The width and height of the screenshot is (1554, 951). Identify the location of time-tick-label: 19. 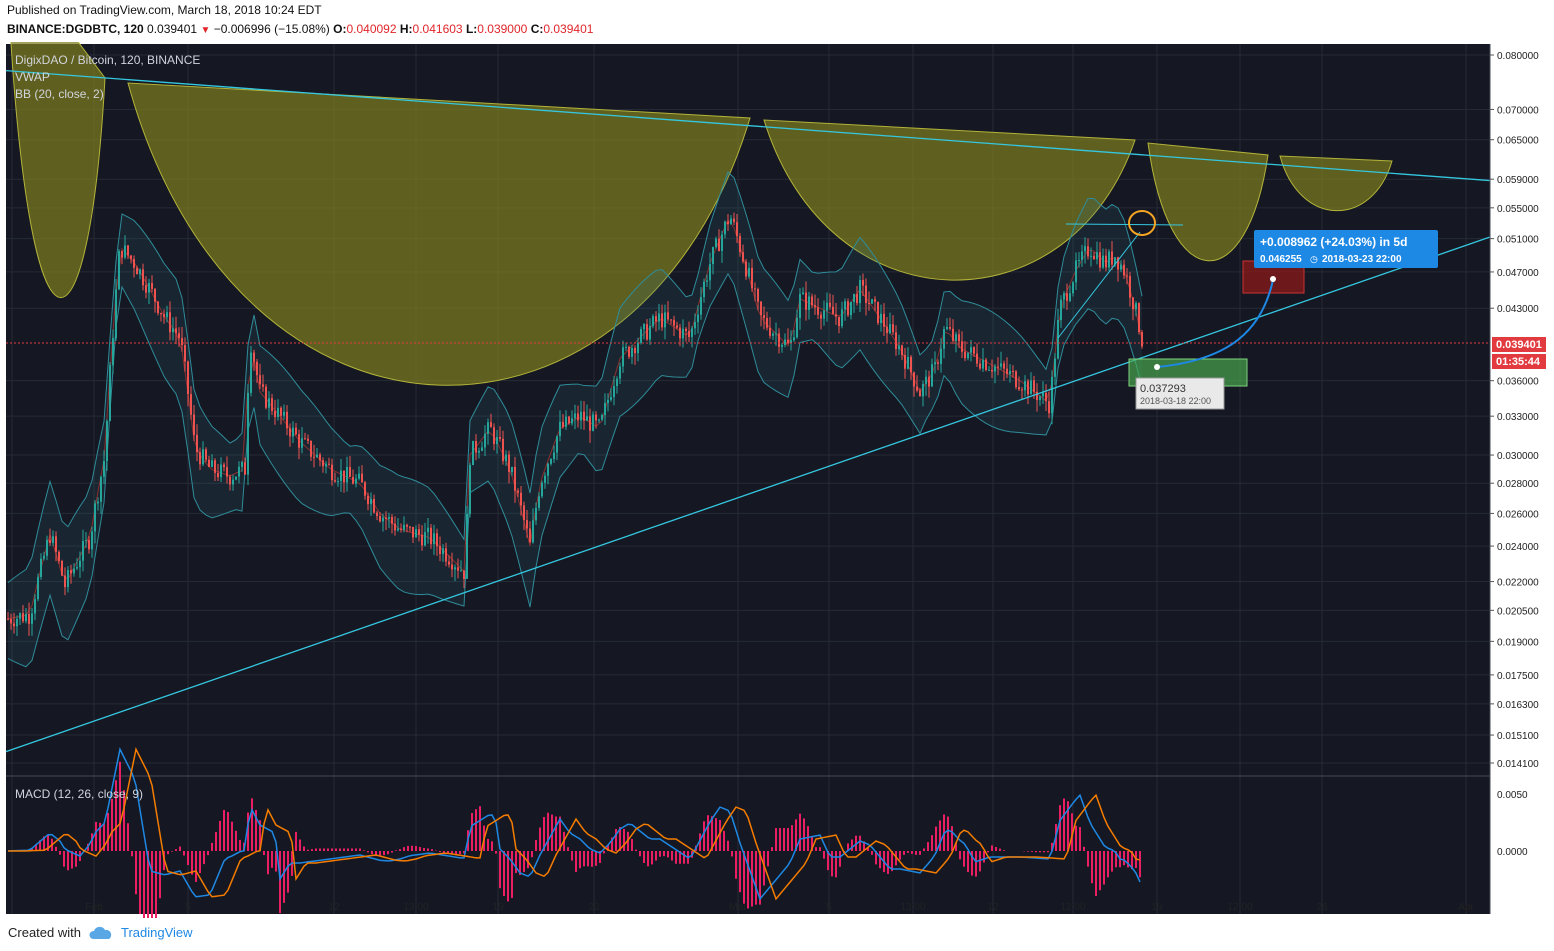
(1157, 907).